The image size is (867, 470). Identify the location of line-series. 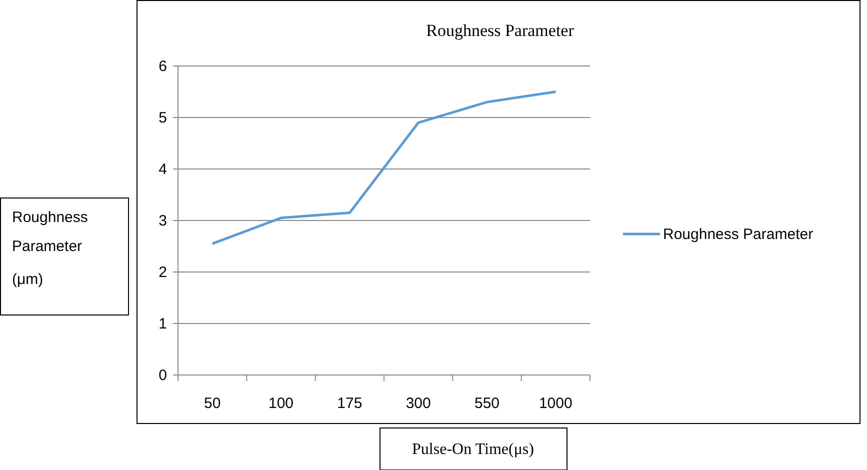
(384, 167).